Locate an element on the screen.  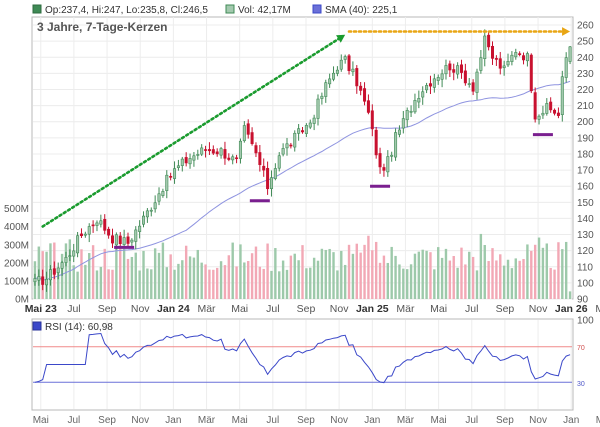
volume-legend-swatch is located at coordinates (230, 9).